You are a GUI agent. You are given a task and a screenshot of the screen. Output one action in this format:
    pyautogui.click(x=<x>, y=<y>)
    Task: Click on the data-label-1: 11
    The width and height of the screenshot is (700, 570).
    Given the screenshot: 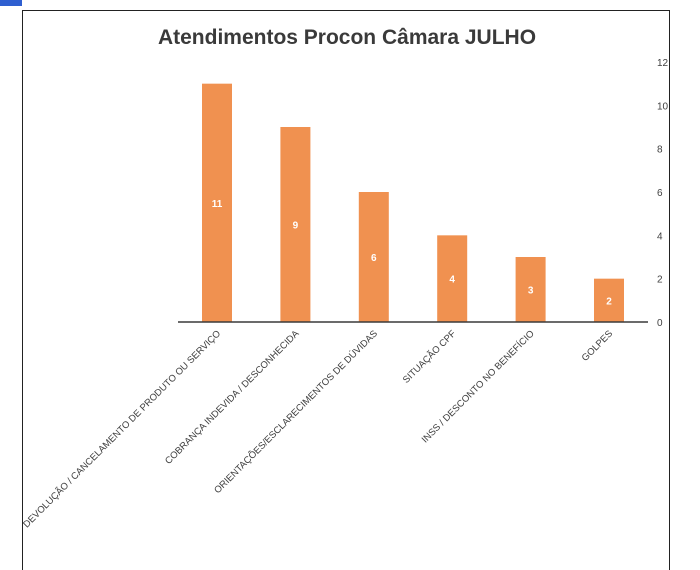 What is the action you would take?
    pyautogui.click(x=217, y=204)
    